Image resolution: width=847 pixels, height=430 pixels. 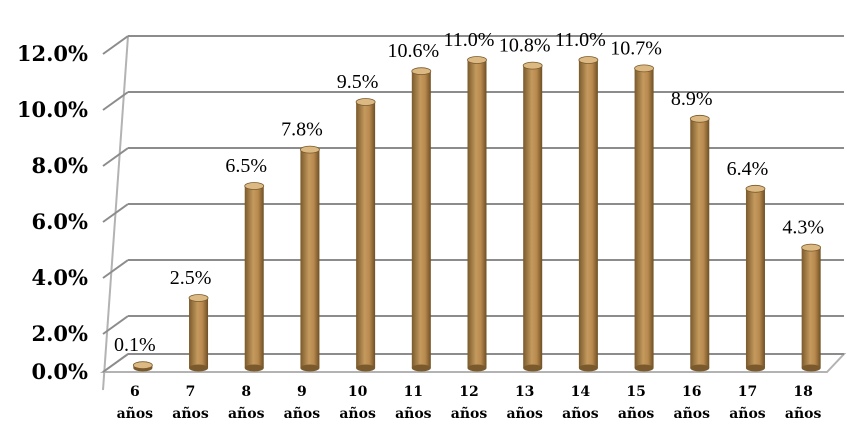 What do you see at coordinates (357, 403) in the screenshot?
I see `x-tick-label: 10 años` at bounding box center [357, 403].